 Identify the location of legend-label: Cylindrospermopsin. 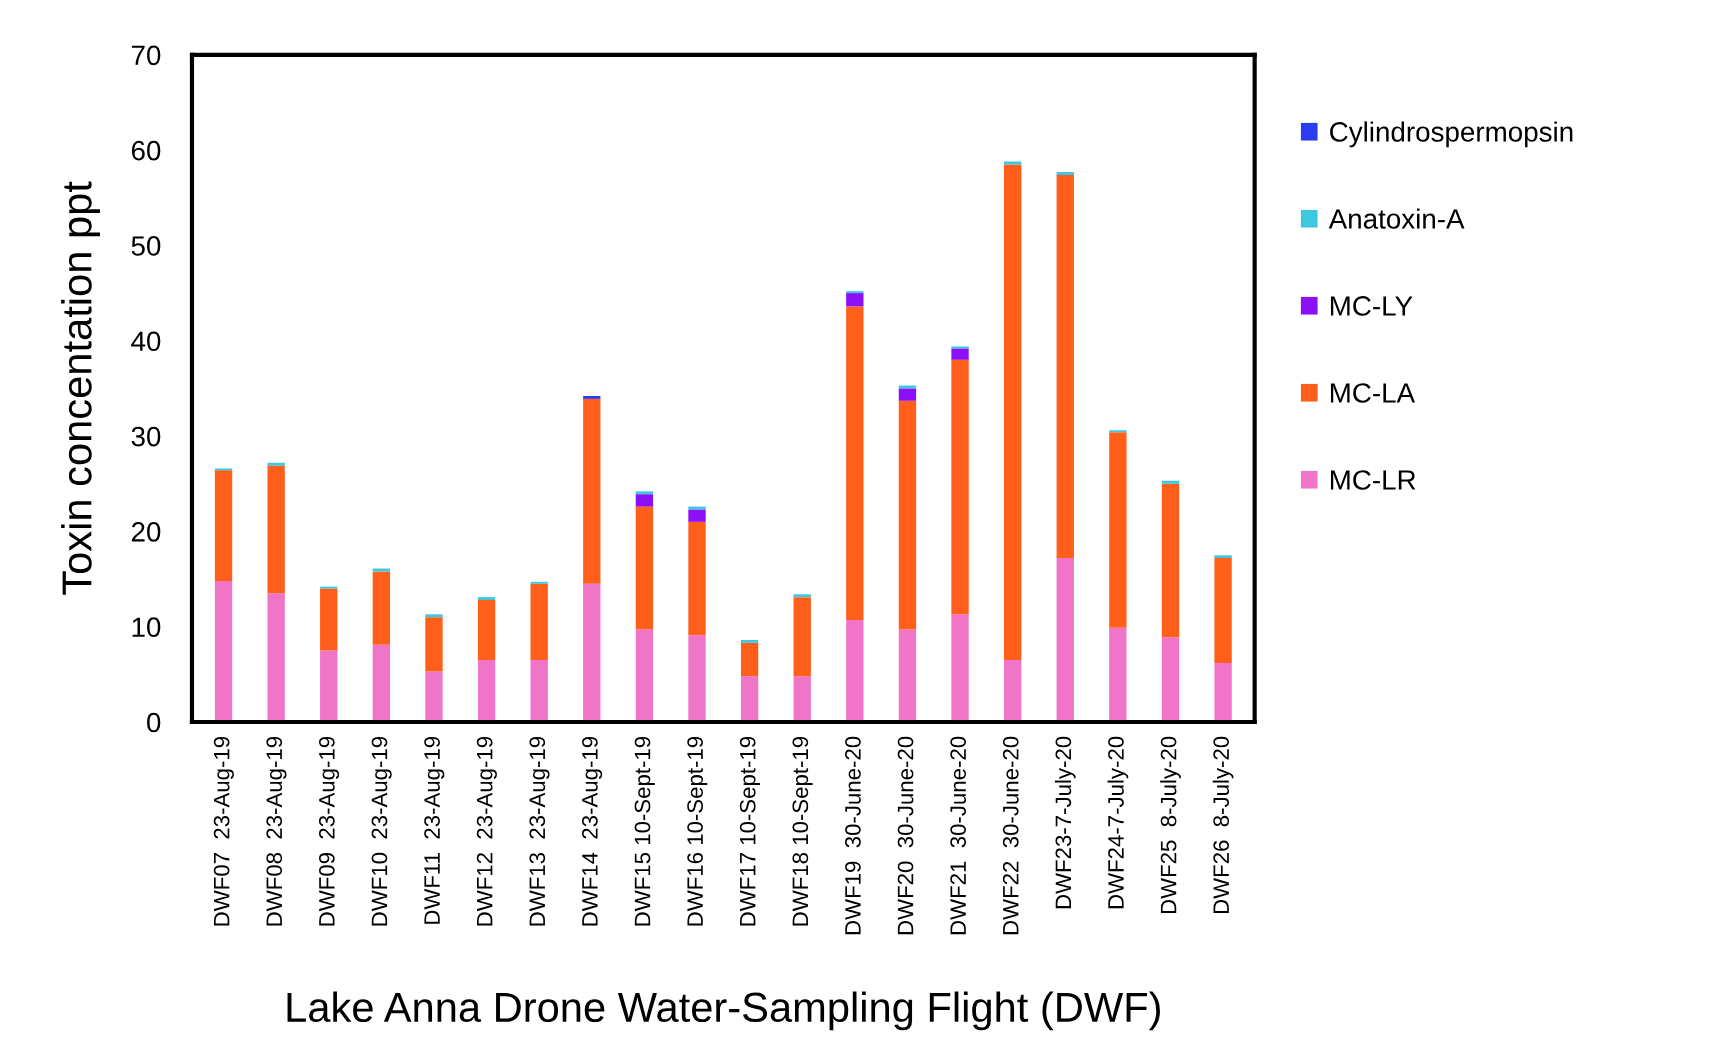
(1451, 134).